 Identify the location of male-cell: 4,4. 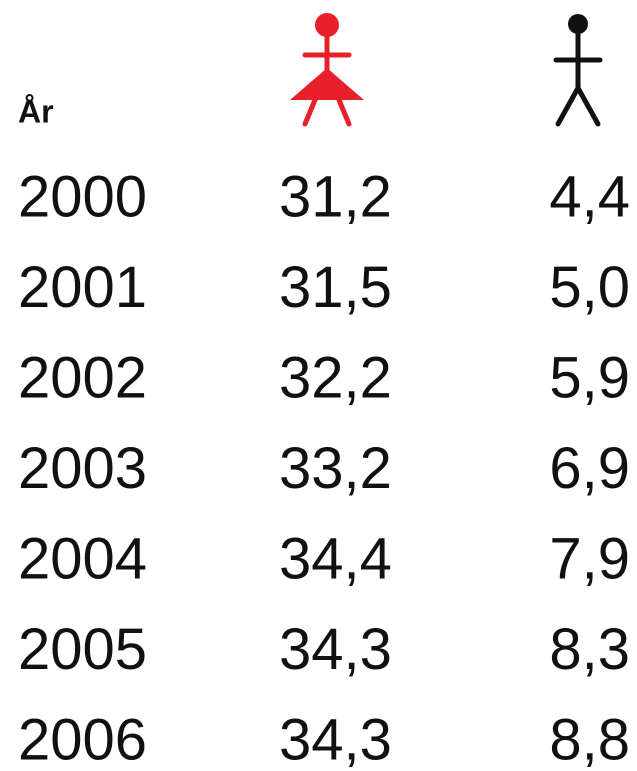
(589, 196).